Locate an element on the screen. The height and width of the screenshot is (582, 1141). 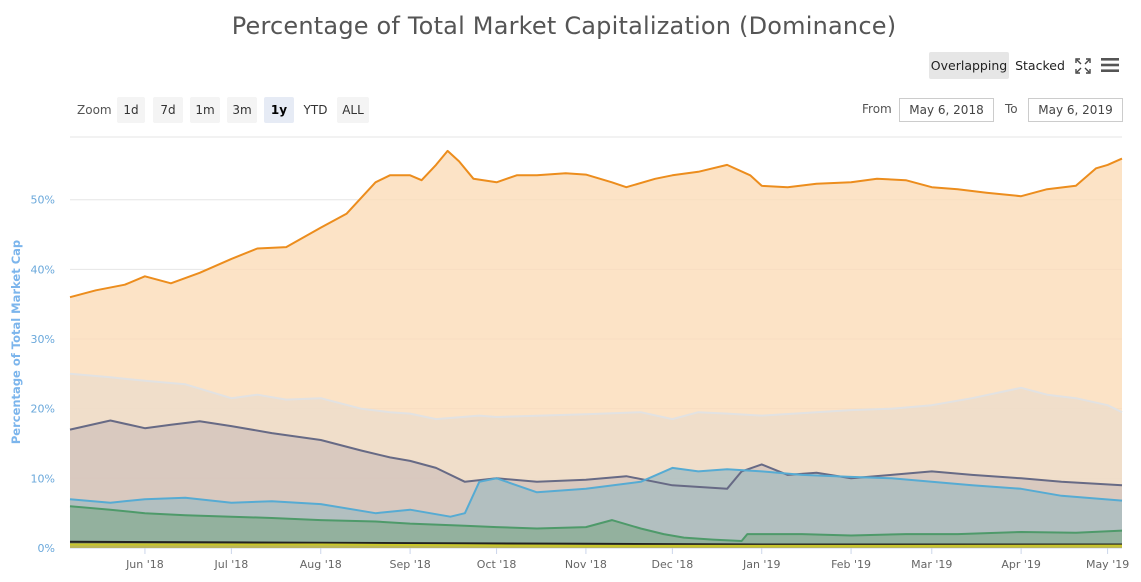
x-tick-label: May '19 is located at coordinates (1107, 564).